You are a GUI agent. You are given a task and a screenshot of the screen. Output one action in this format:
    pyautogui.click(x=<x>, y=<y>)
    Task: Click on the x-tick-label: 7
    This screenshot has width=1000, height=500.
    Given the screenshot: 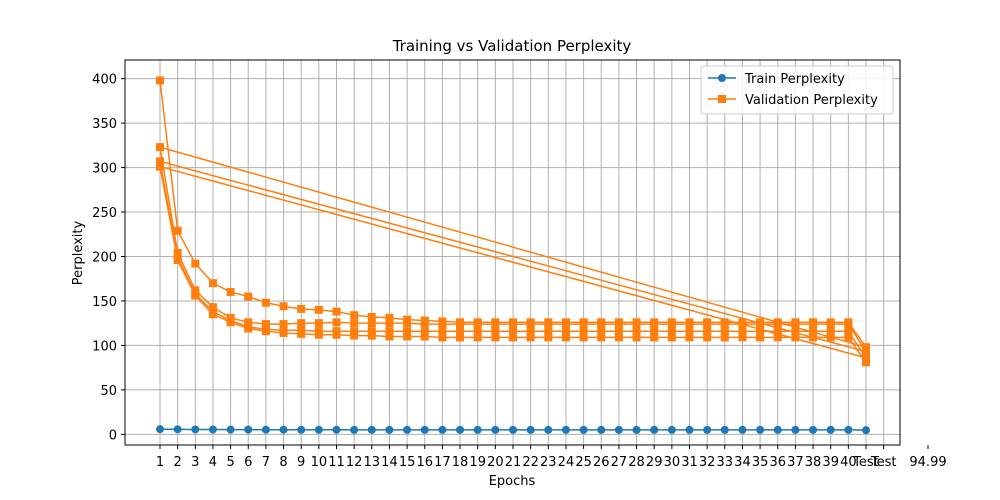 What is the action you would take?
    pyautogui.click(x=266, y=462)
    